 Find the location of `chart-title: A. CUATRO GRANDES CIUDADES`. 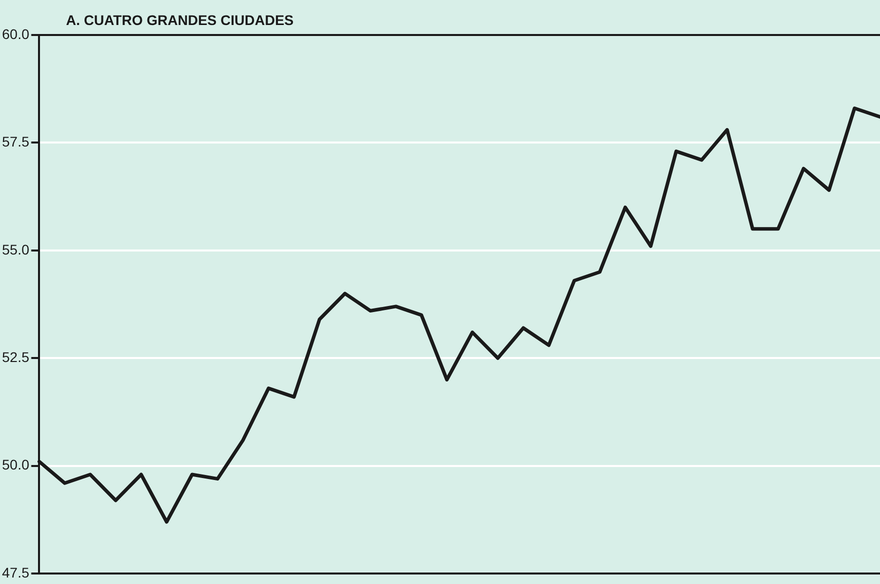

chart-title: A. CUATRO GRANDES CIUDADES is located at coordinates (180, 20).